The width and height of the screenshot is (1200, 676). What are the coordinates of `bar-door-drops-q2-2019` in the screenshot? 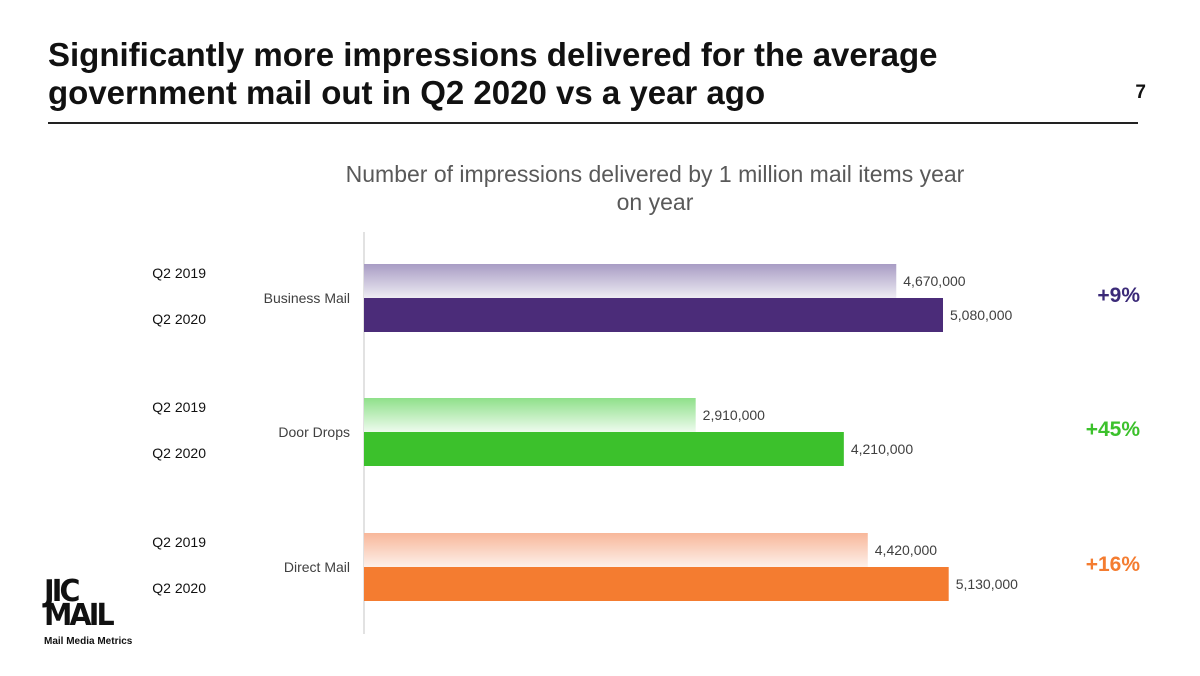 It's located at (530, 415).